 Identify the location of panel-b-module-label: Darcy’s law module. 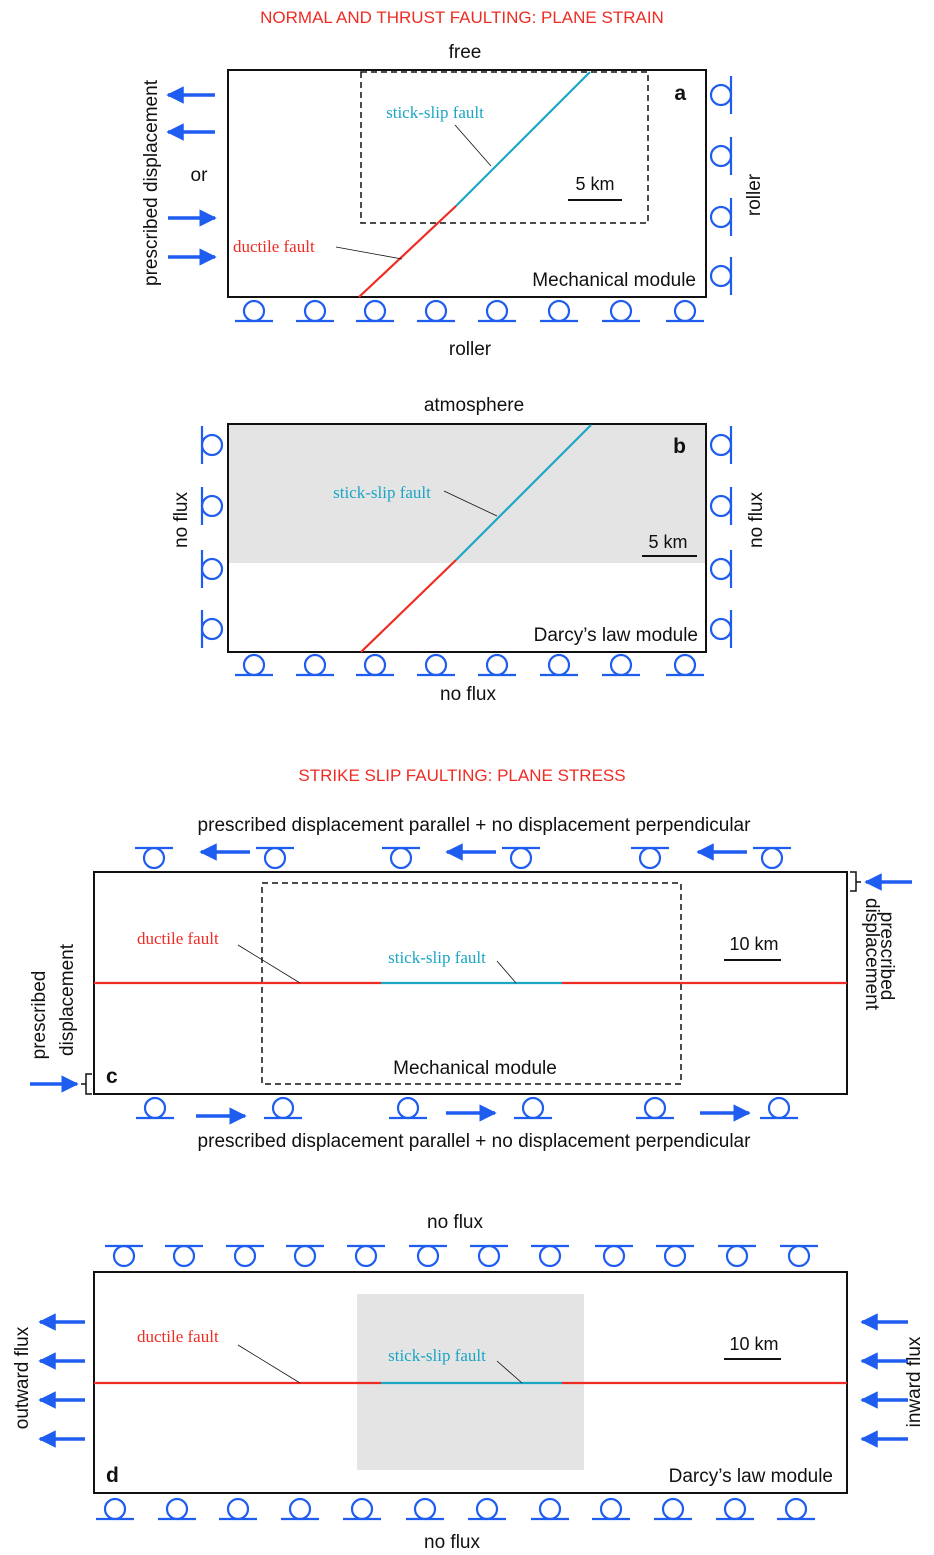
(616, 635).